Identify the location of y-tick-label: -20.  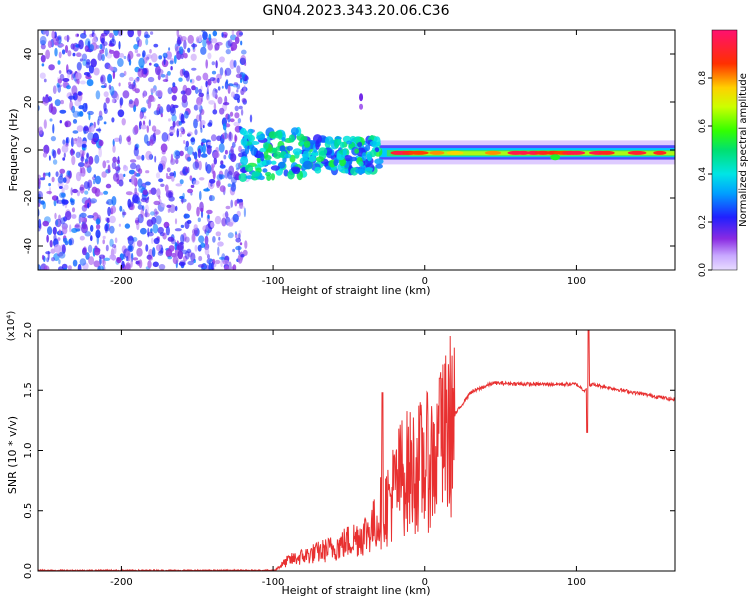
(28, 198).